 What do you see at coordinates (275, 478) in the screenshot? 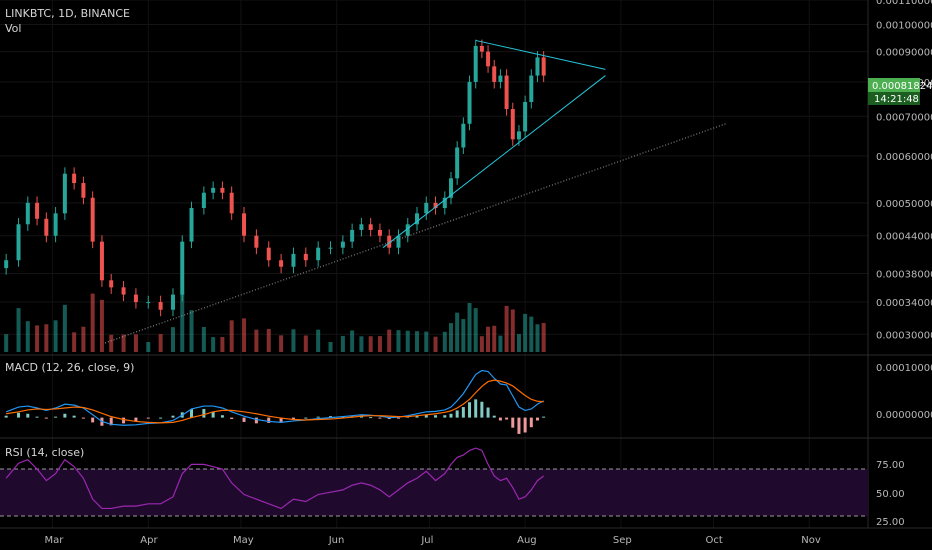
I see `rsi-panel` at bounding box center [275, 478].